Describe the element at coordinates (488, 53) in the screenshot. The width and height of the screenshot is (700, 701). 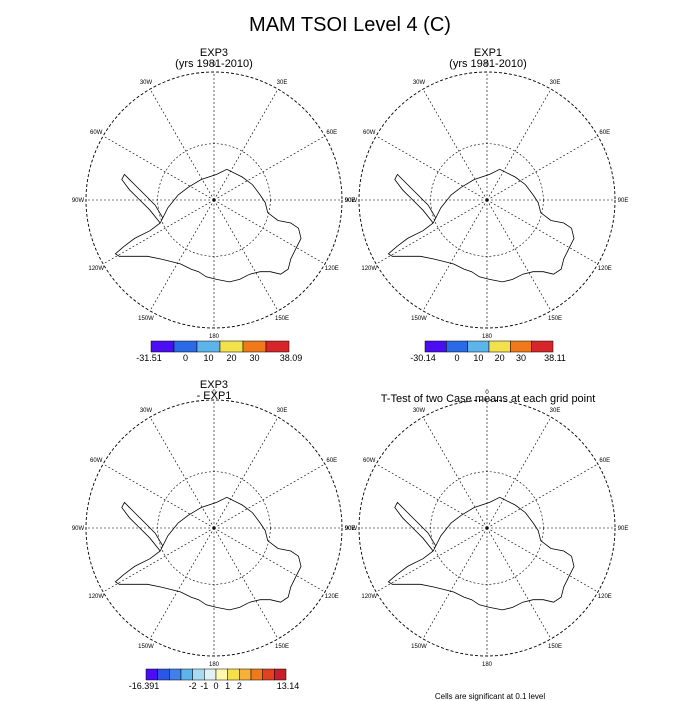
I see `panel-title-line: EXP1` at that location.